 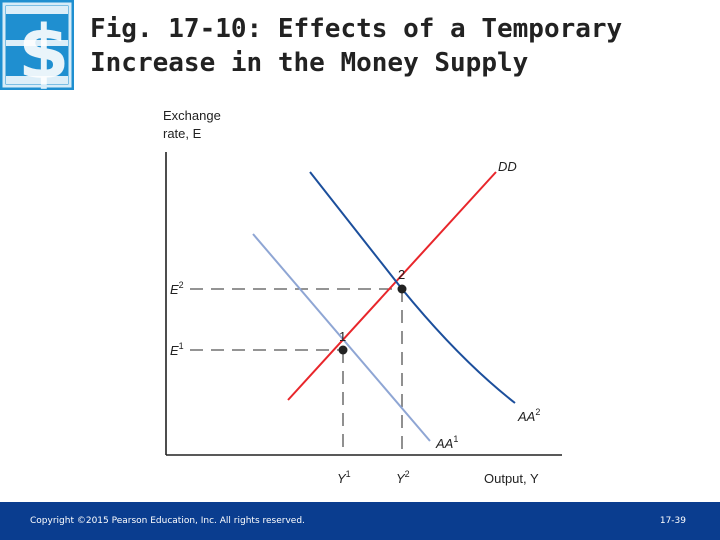 I want to click on y1-tick-text: Y, so click(x=342, y=478).